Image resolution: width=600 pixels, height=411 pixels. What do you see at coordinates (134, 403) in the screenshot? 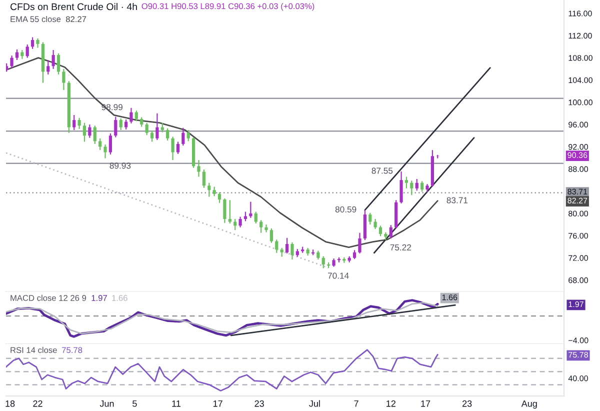
I see `x-tick-label: 5` at bounding box center [134, 403].